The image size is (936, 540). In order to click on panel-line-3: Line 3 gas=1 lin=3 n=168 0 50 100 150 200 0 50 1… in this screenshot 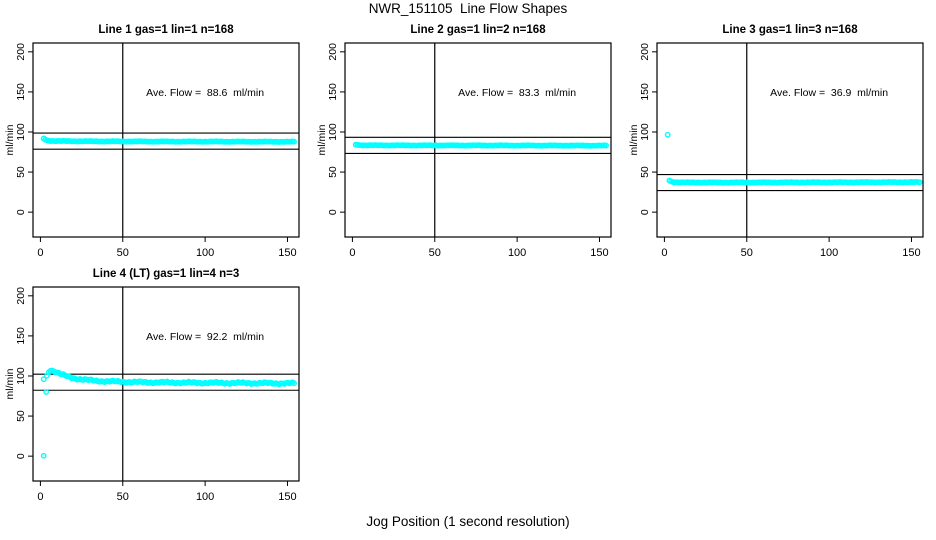, I will do `click(776, 141)`.